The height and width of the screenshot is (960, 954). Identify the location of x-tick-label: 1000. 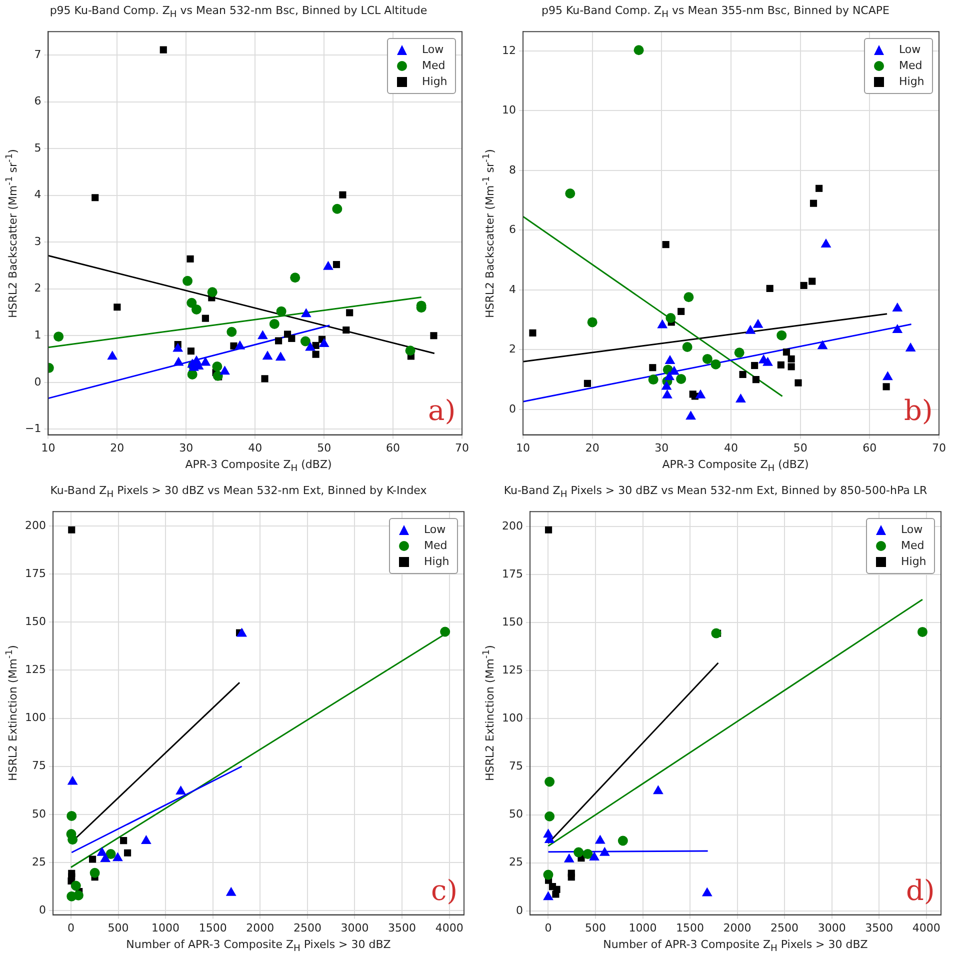
(642, 927).